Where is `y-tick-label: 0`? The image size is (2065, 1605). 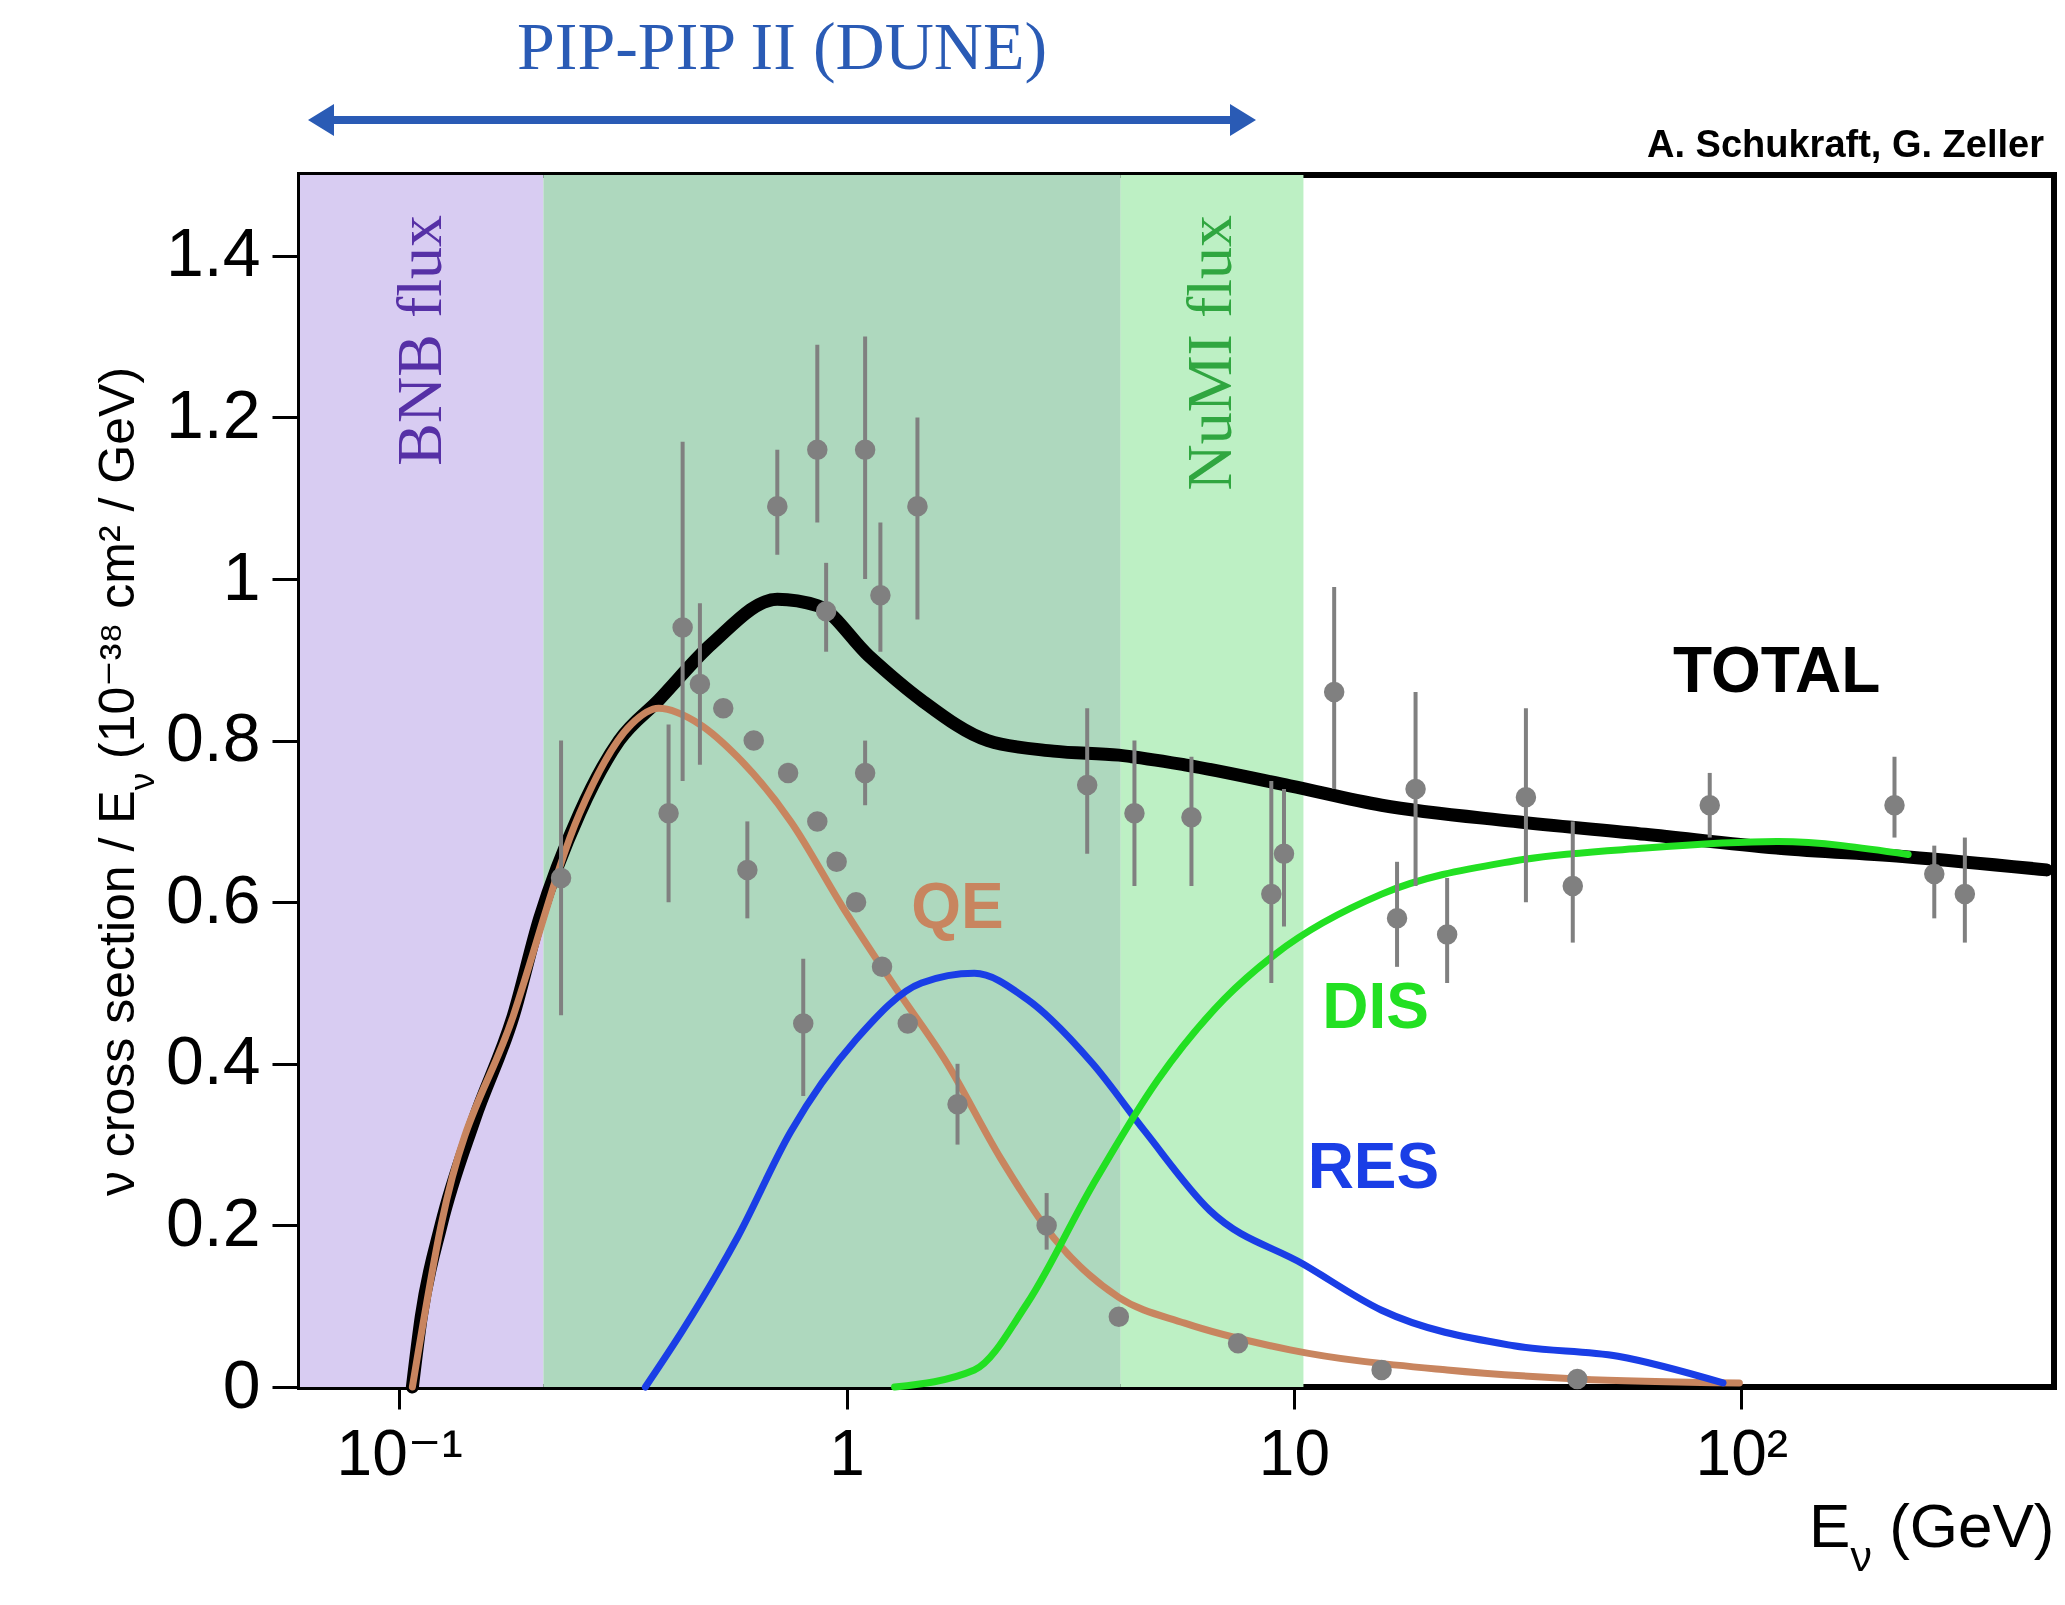
y-tick-label: 0 is located at coordinates (241, 1383).